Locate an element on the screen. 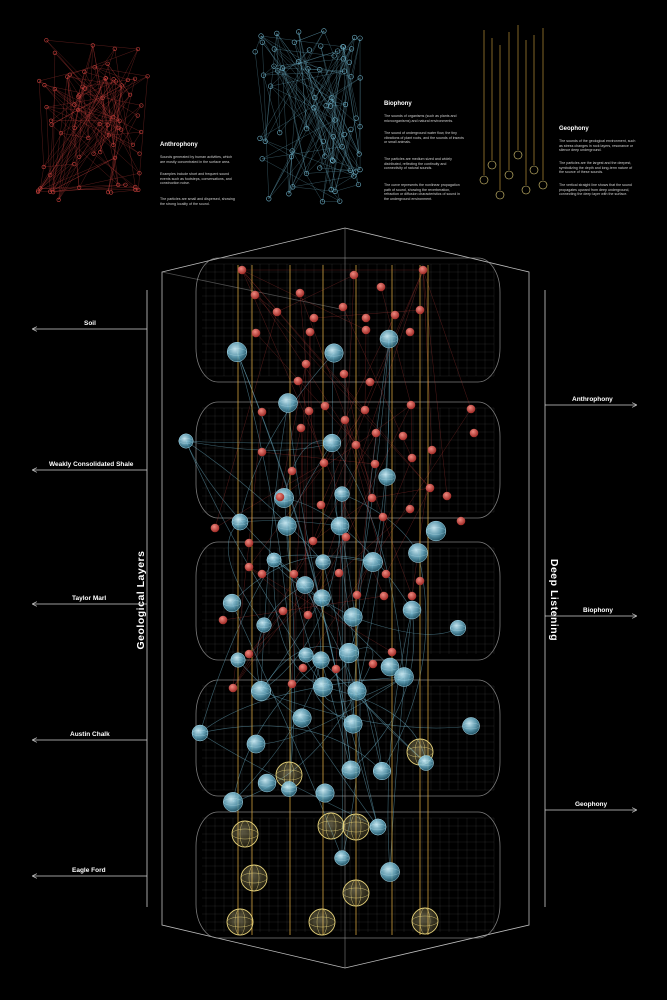 The height and width of the screenshot is (1000, 667). layer-label-taylor-marl: Taylor Marl is located at coordinates (89, 598).